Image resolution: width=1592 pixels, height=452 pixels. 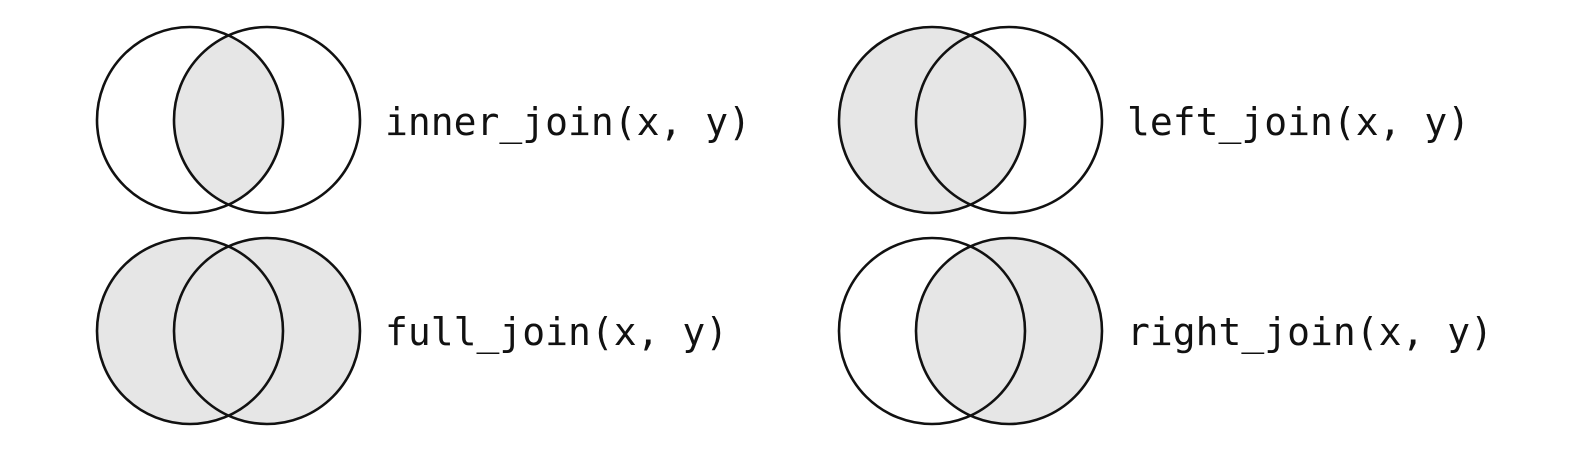 I want to click on full-join-venn, so click(x=228, y=331).